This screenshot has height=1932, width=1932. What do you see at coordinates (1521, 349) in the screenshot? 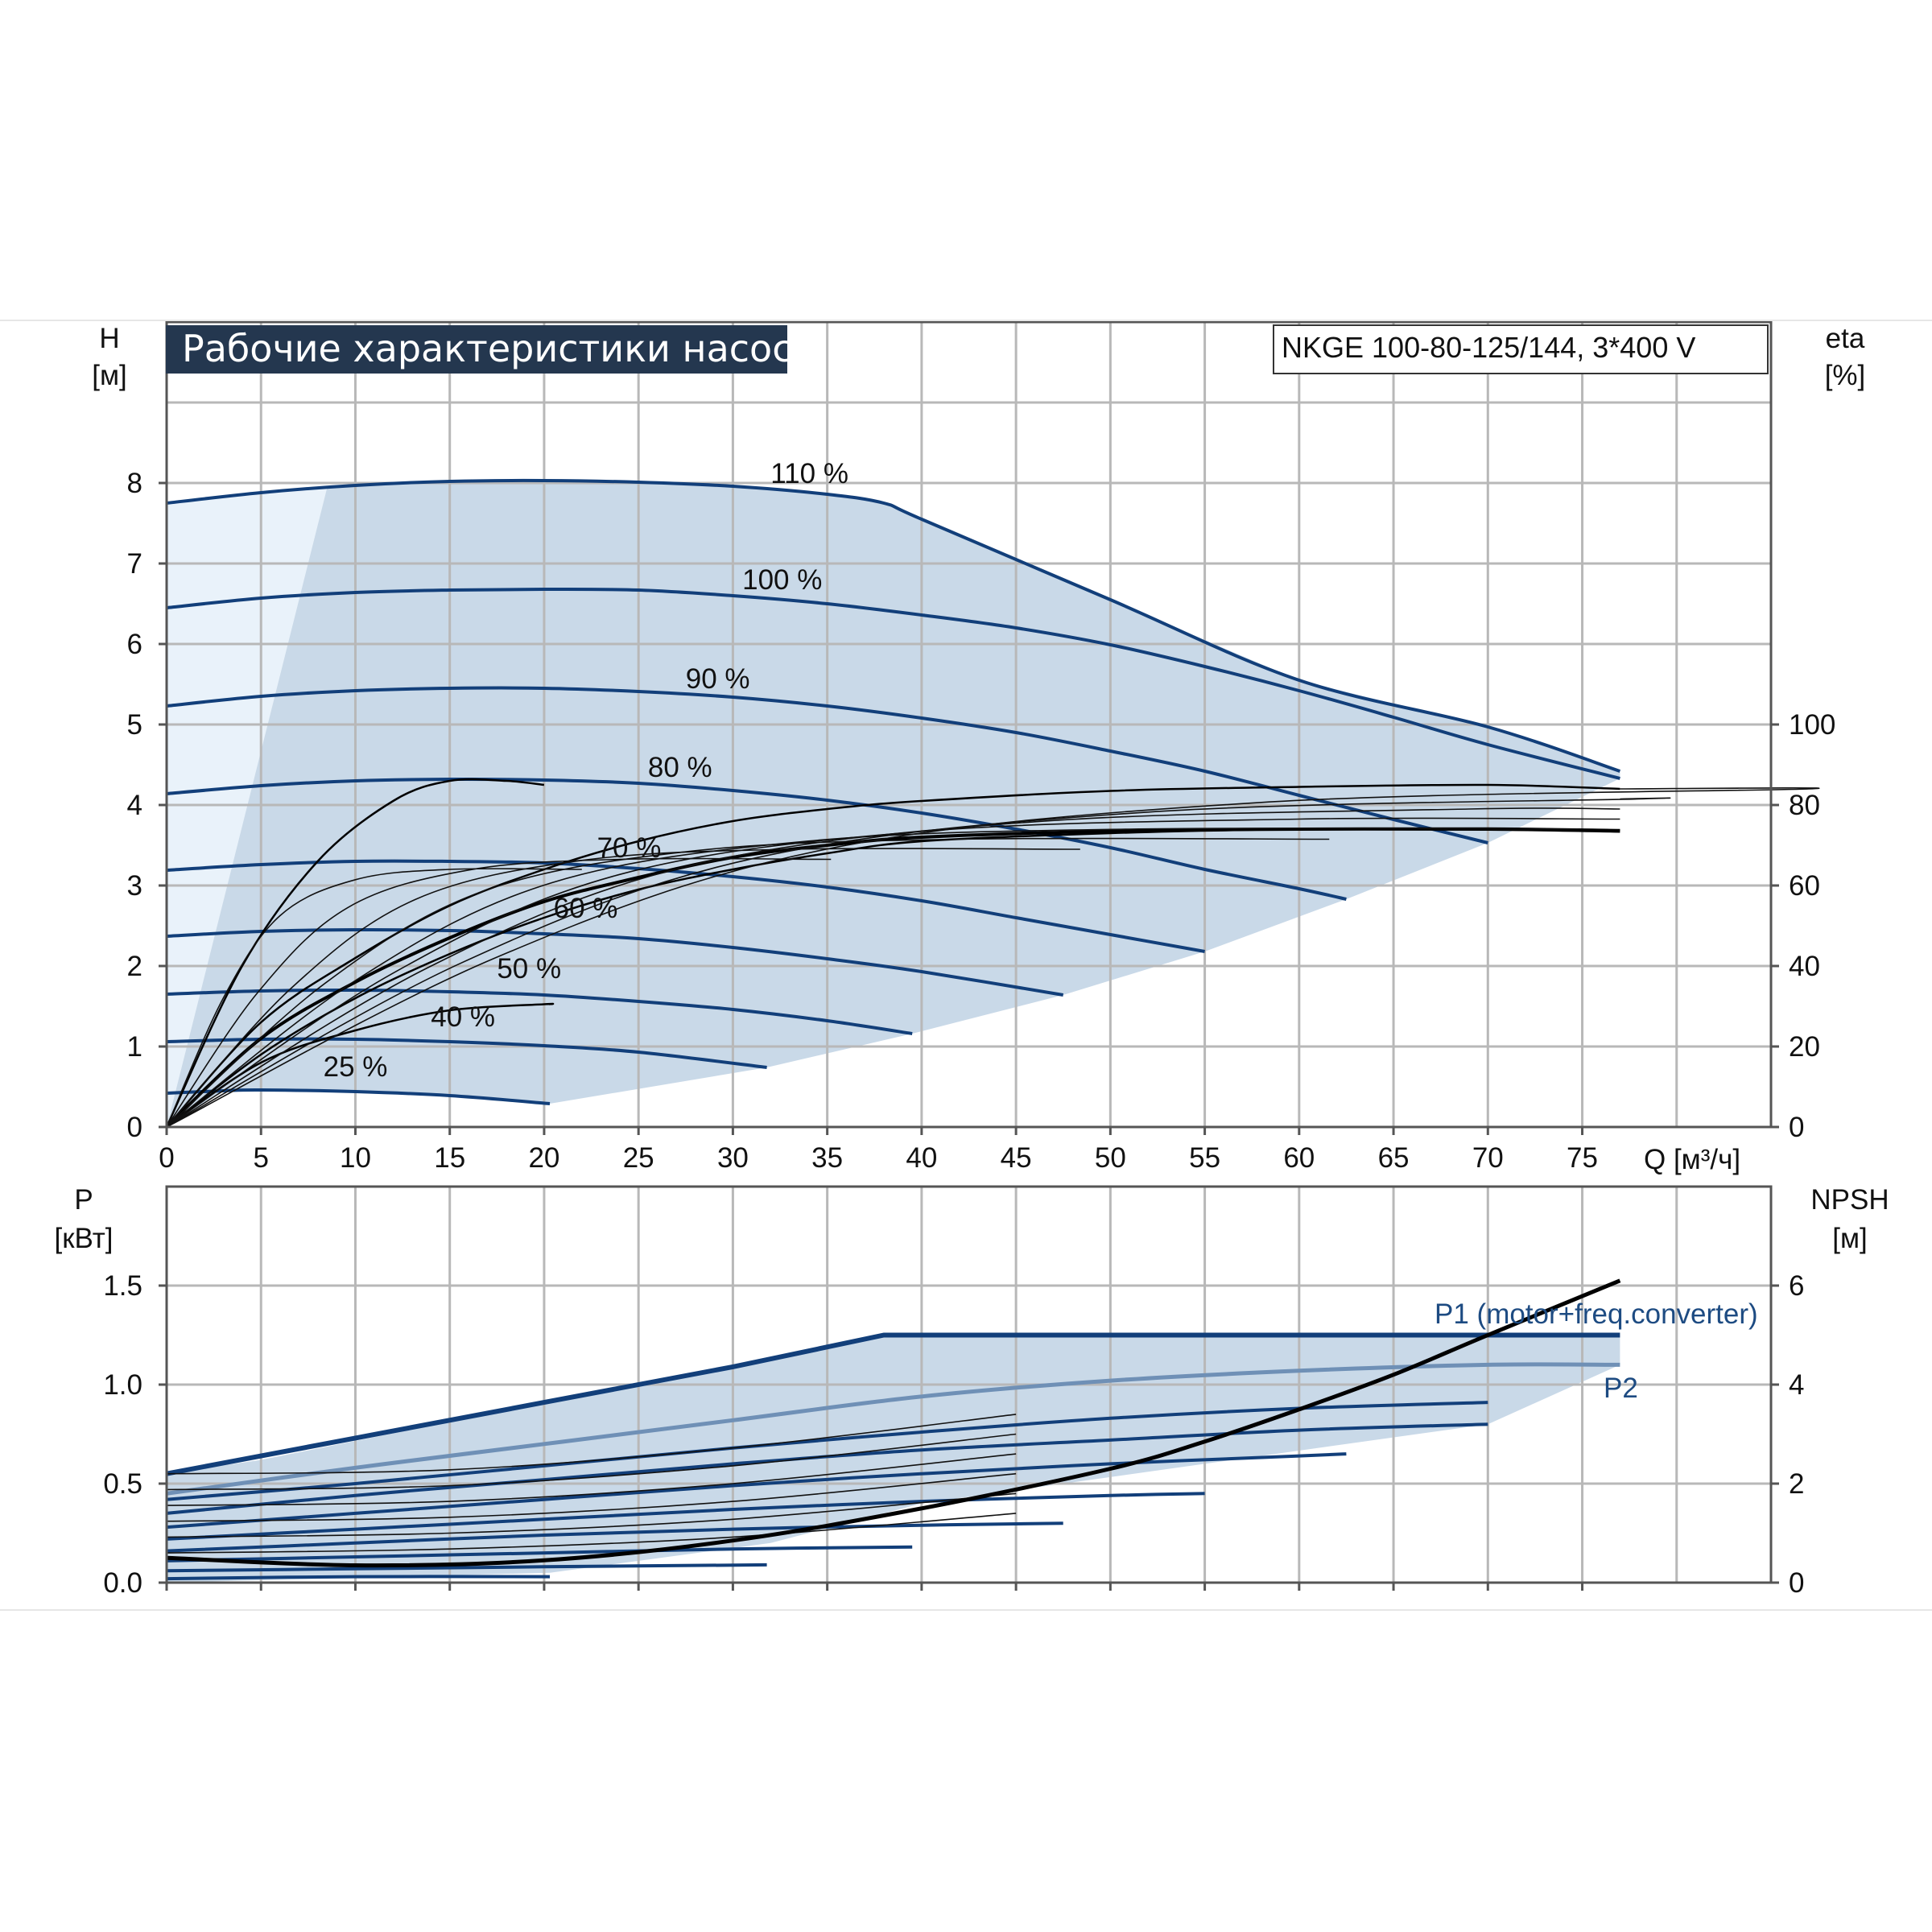
I see `model-box` at bounding box center [1521, 349].